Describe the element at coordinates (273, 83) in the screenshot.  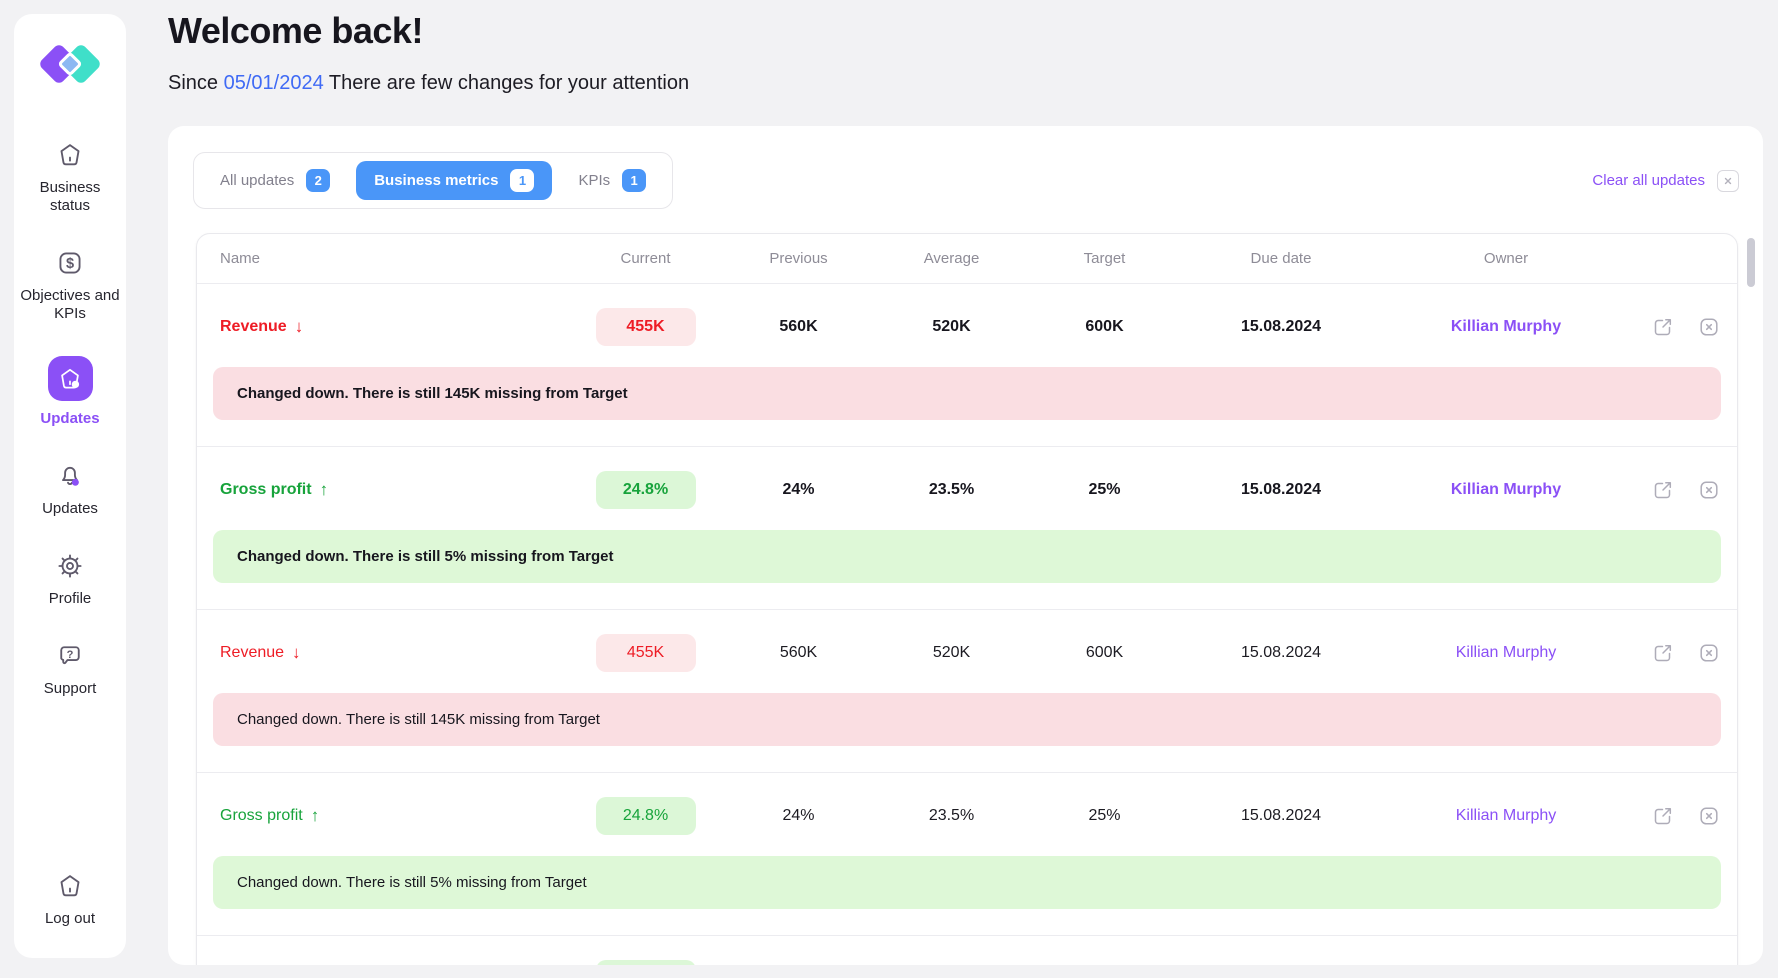
I see `subtitle-date-link: 05/01/2024` at that location.